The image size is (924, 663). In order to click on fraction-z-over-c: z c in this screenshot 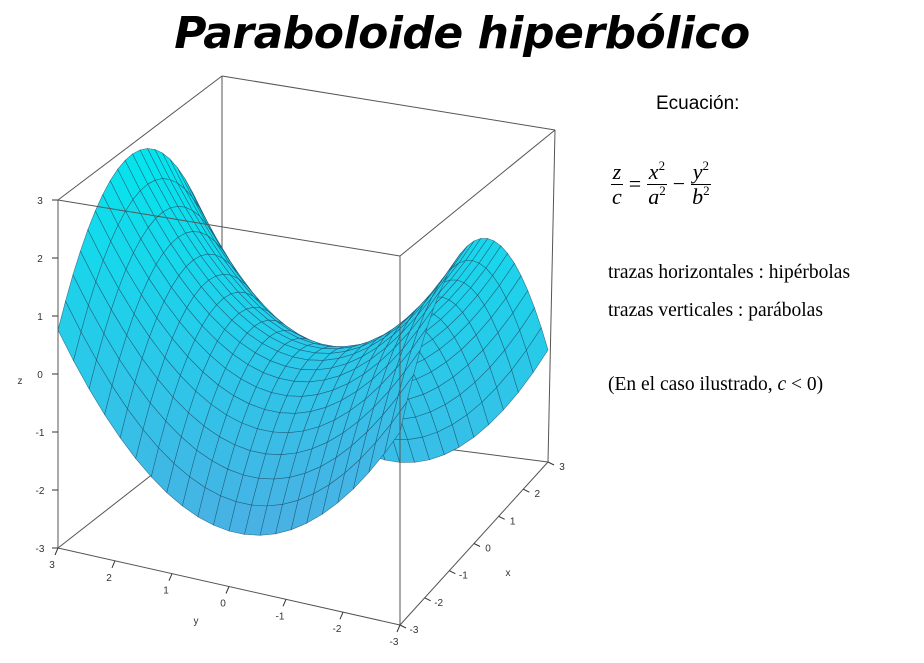, I will do `click(617, 183)`.